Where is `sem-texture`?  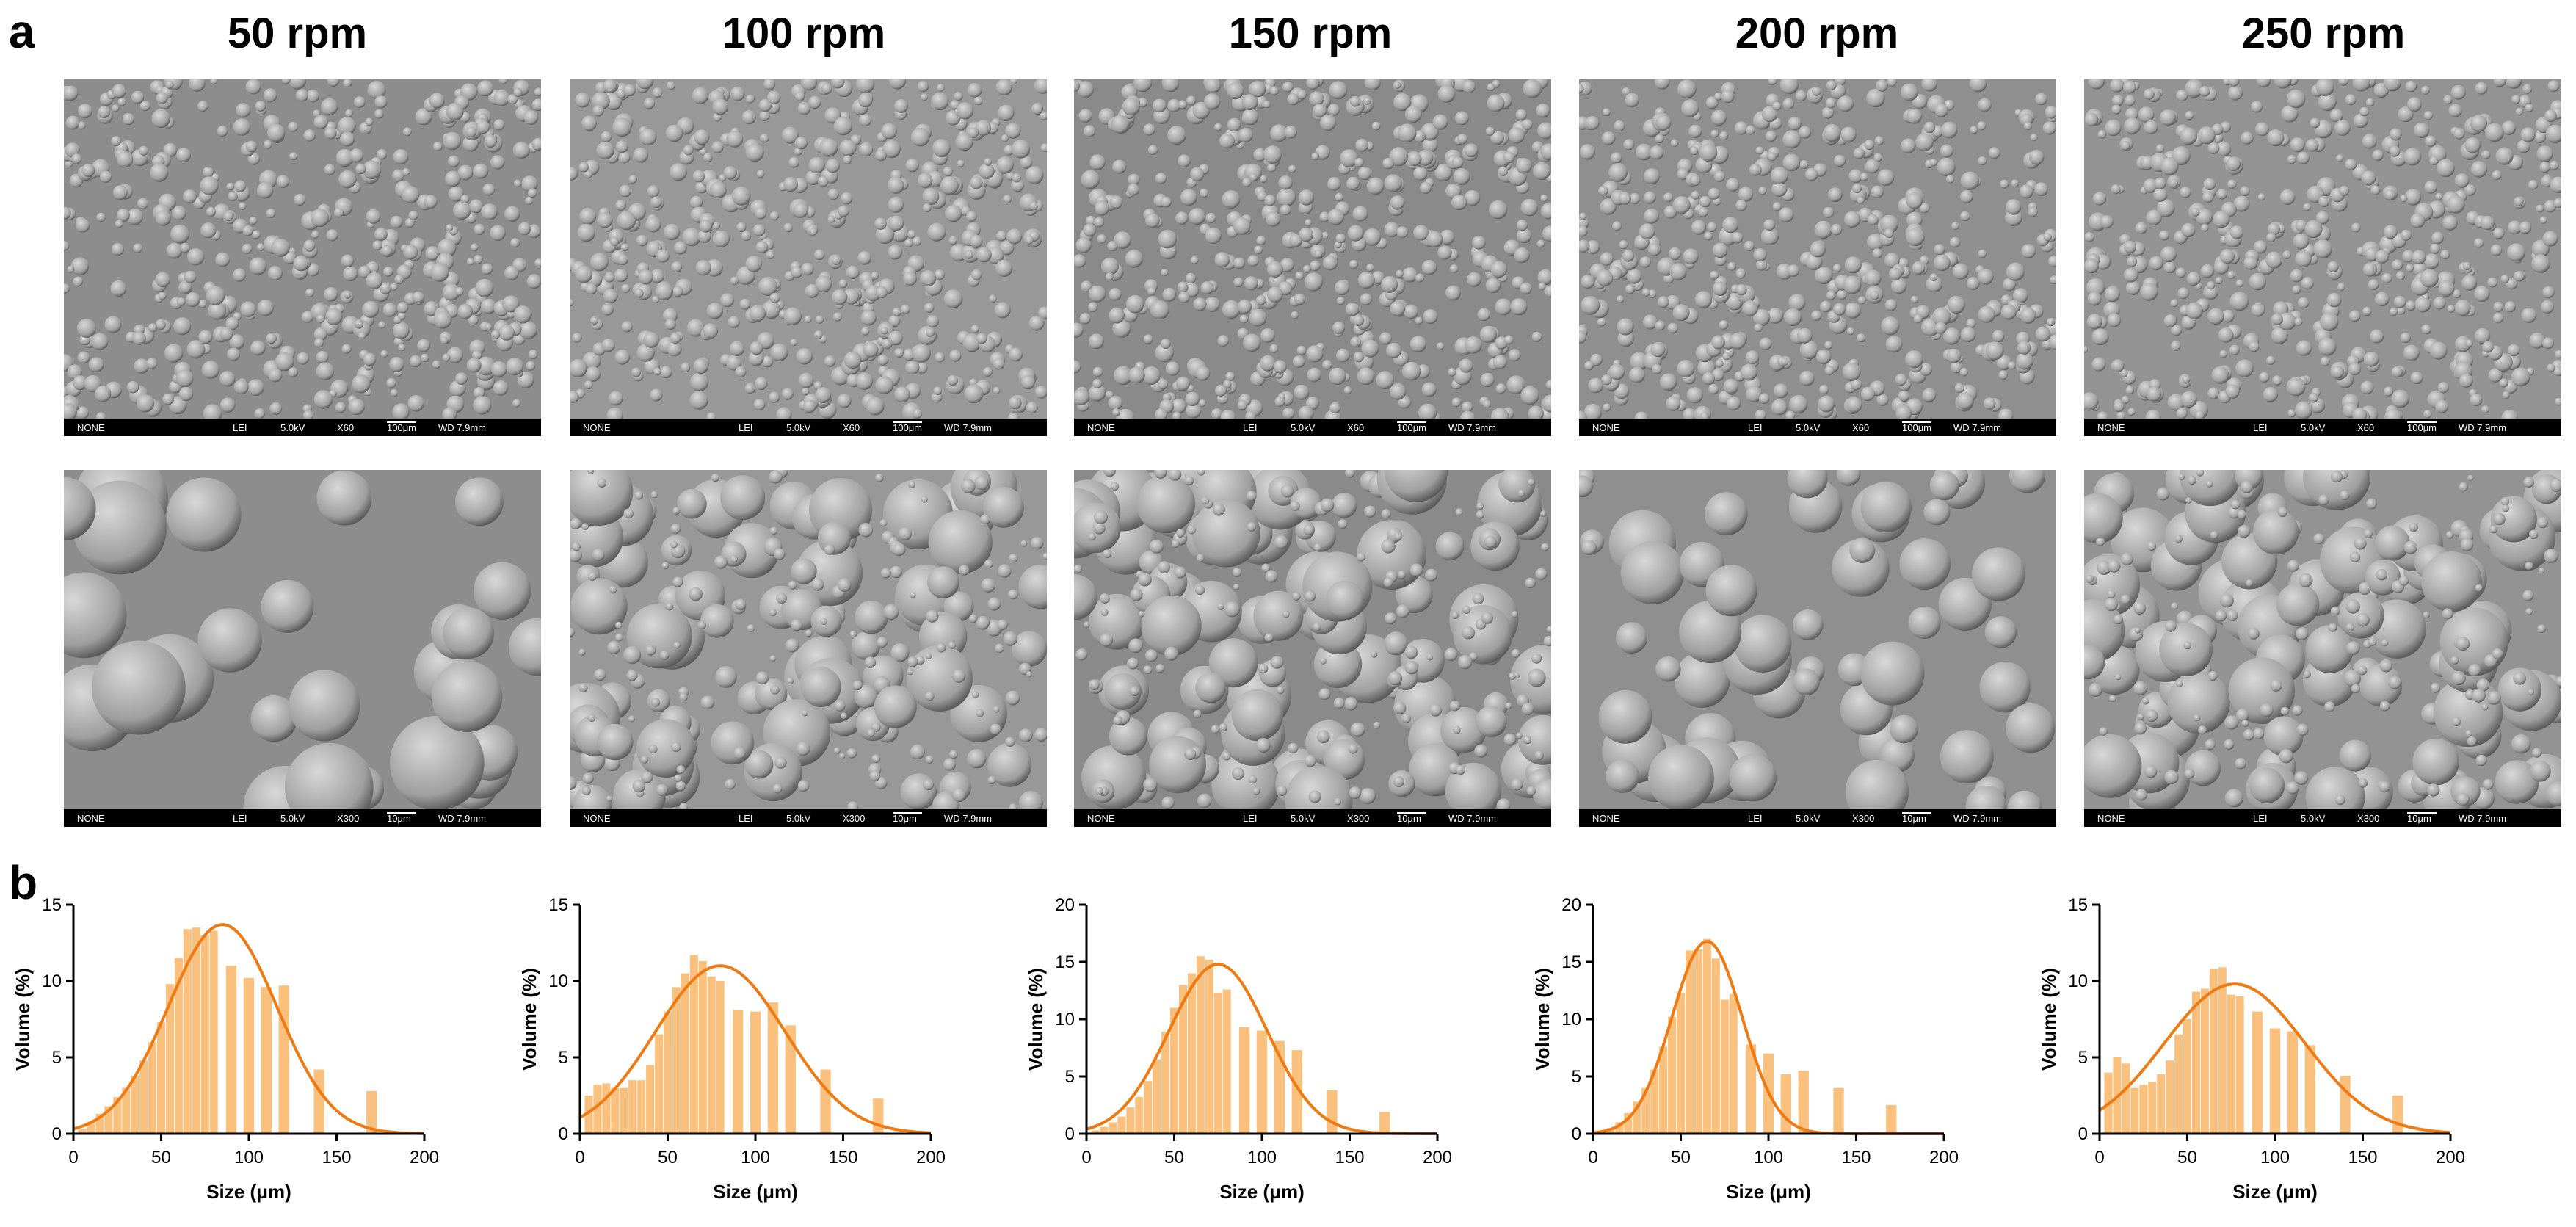 sem-texture is located at coordinates (1313, 639).